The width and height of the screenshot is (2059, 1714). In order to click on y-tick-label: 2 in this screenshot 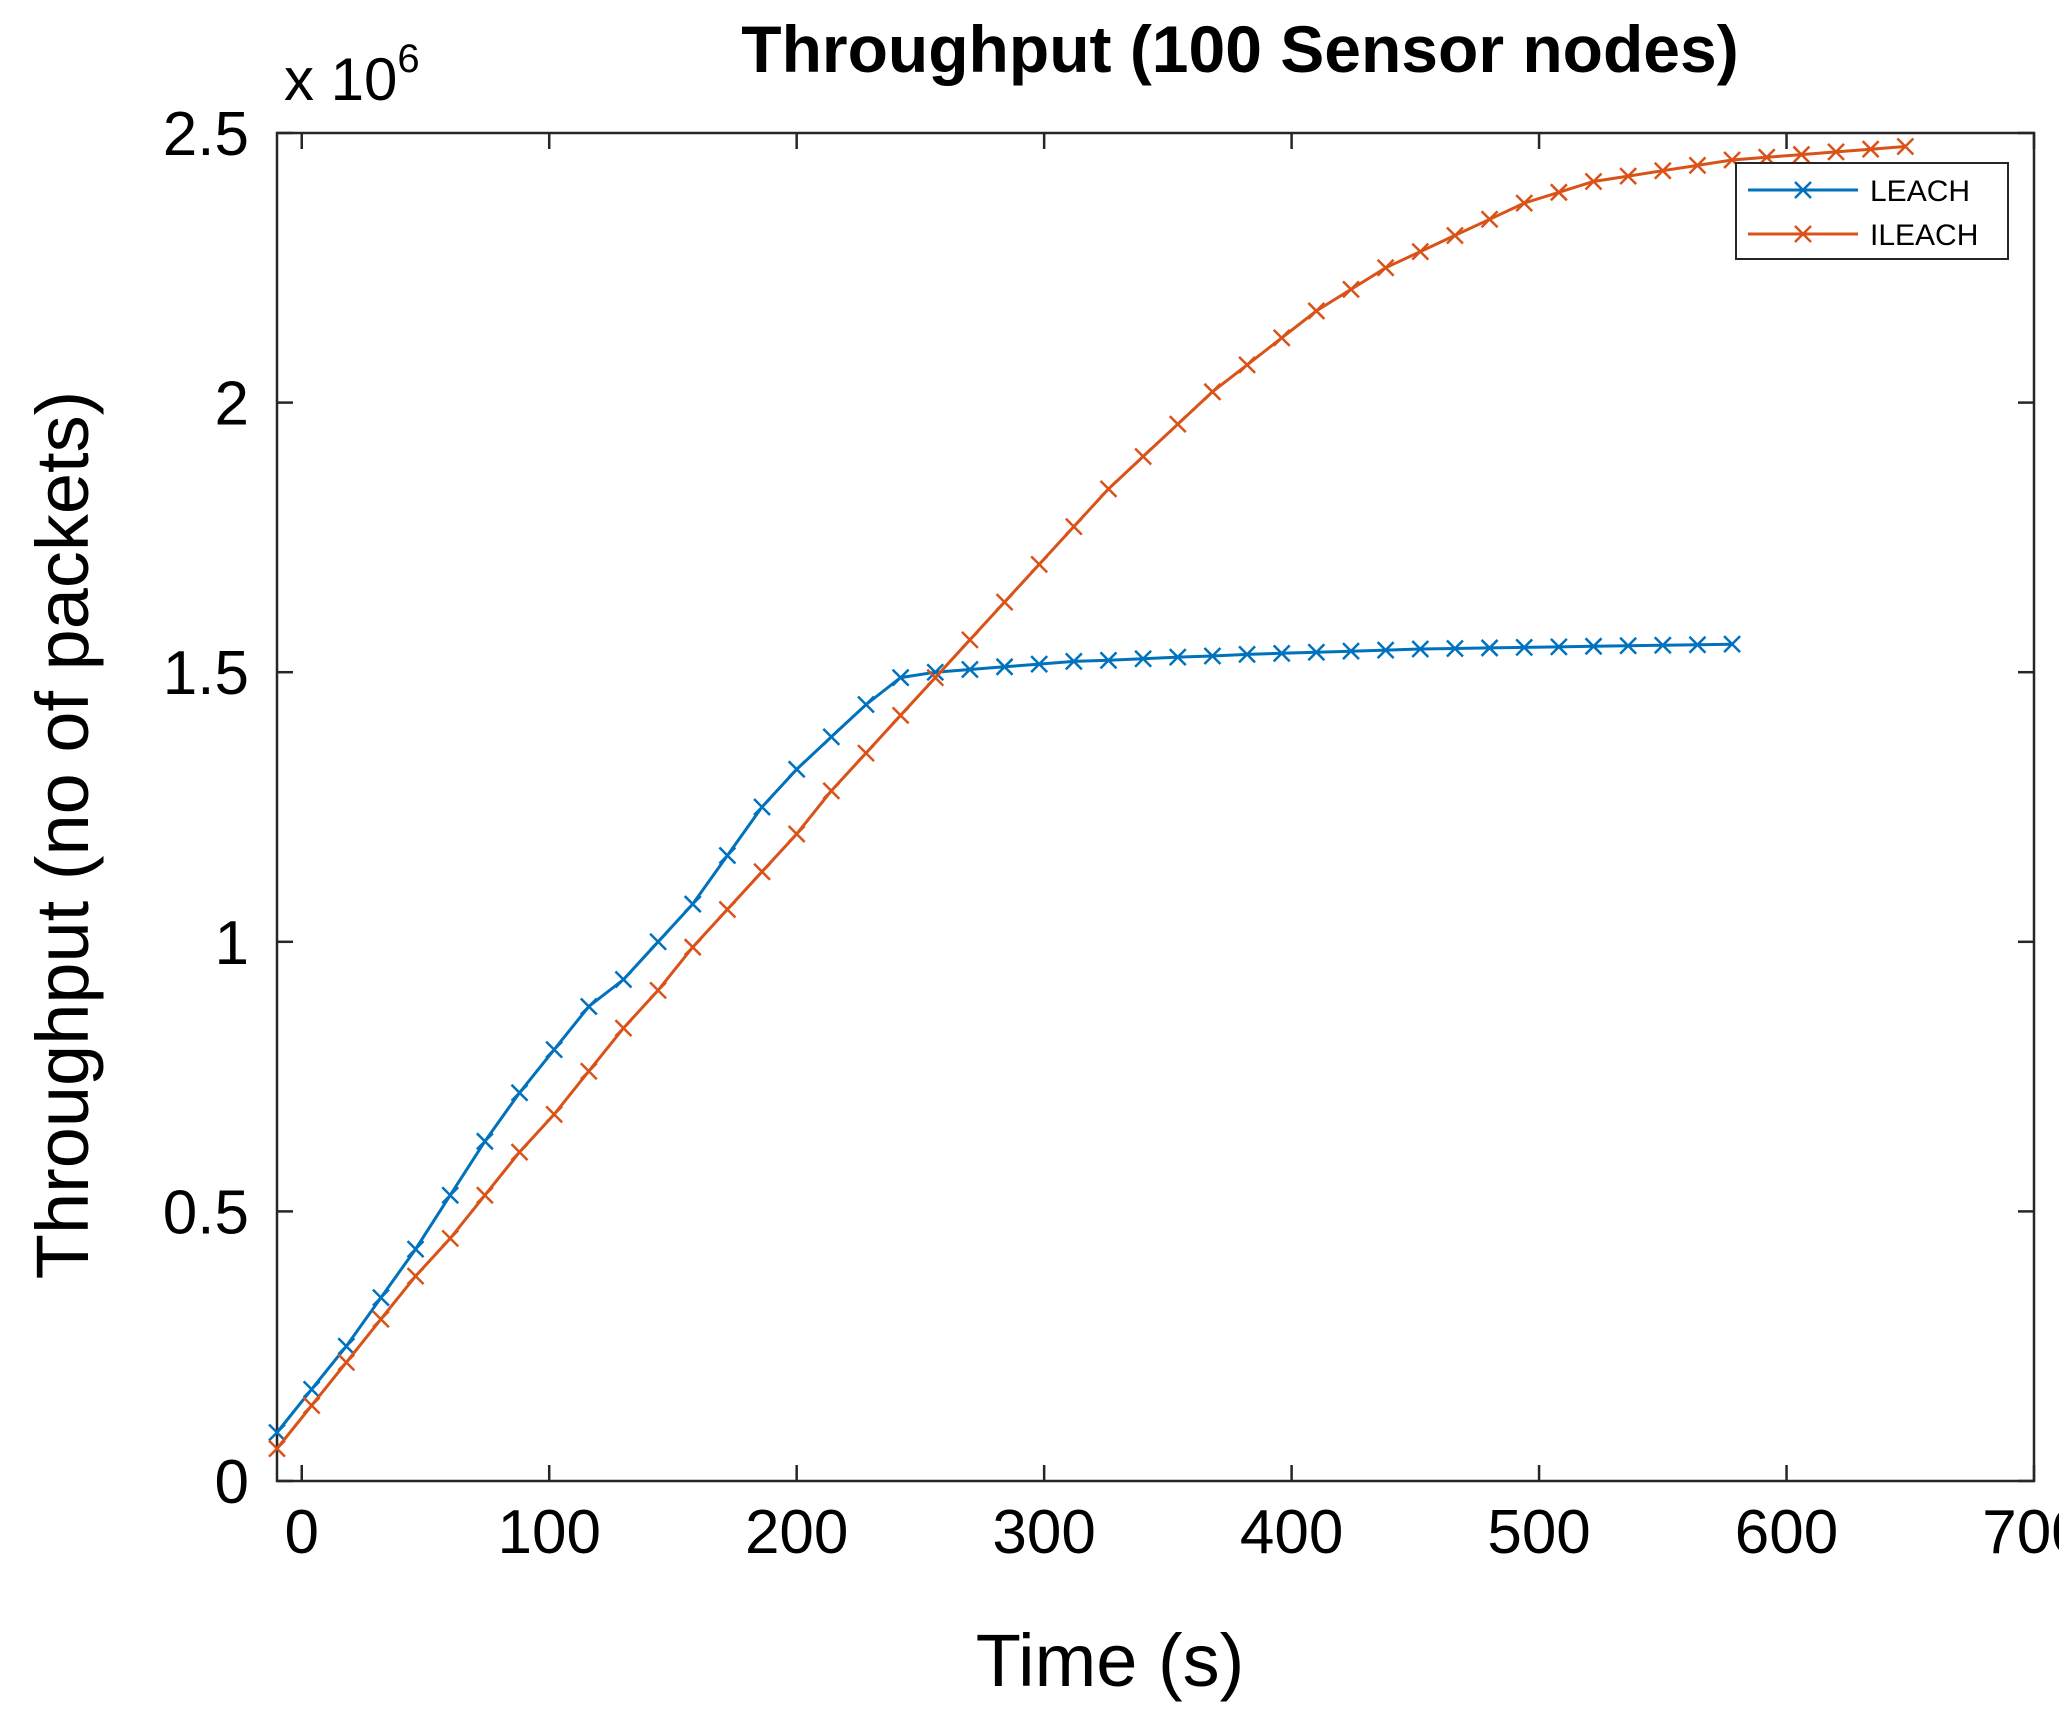, I will do `click(232, 404)`.